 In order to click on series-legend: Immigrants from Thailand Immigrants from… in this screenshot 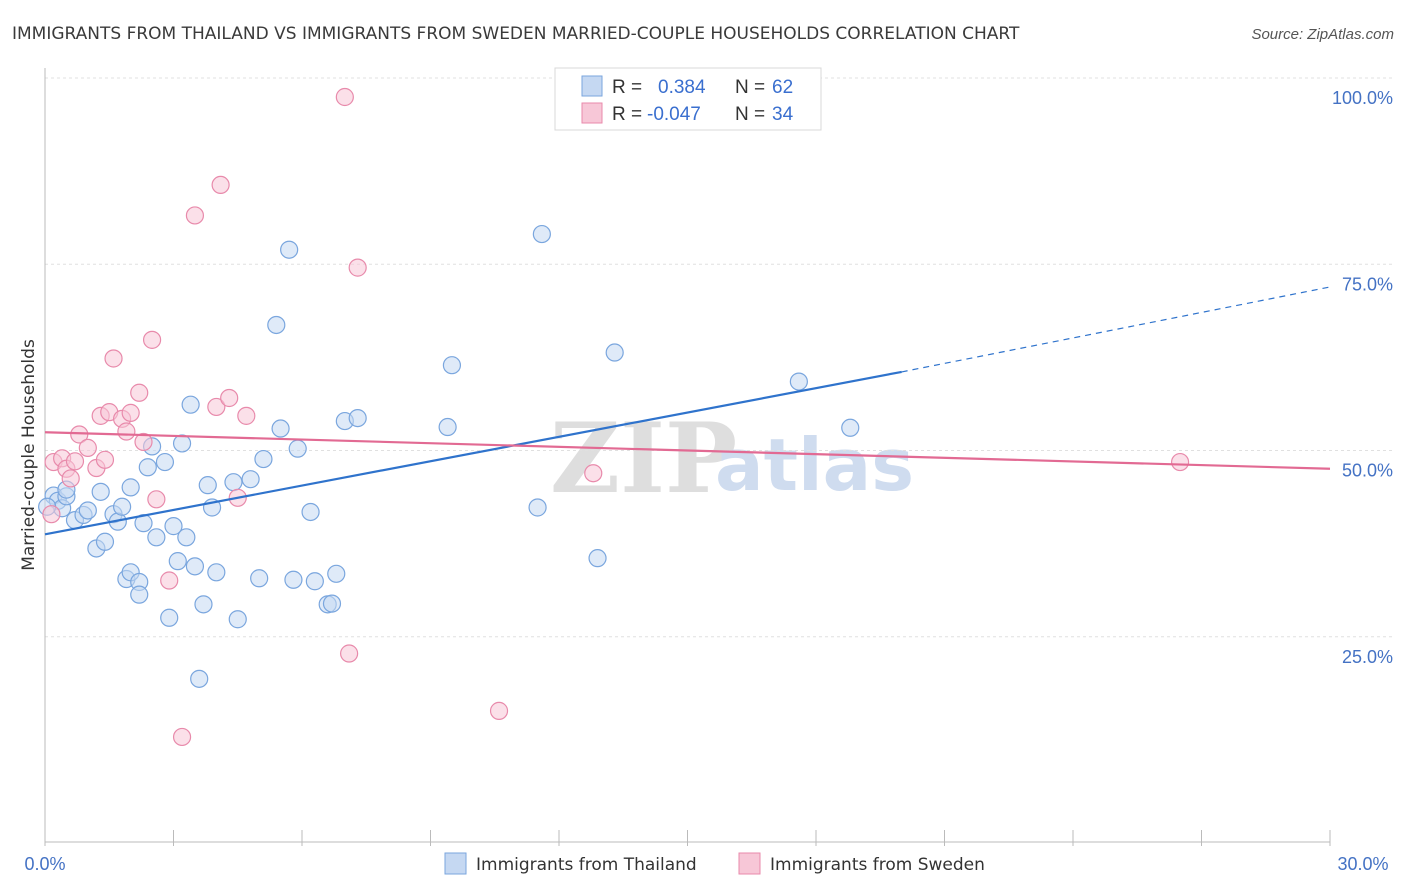, I will do `click(714, 863)`.